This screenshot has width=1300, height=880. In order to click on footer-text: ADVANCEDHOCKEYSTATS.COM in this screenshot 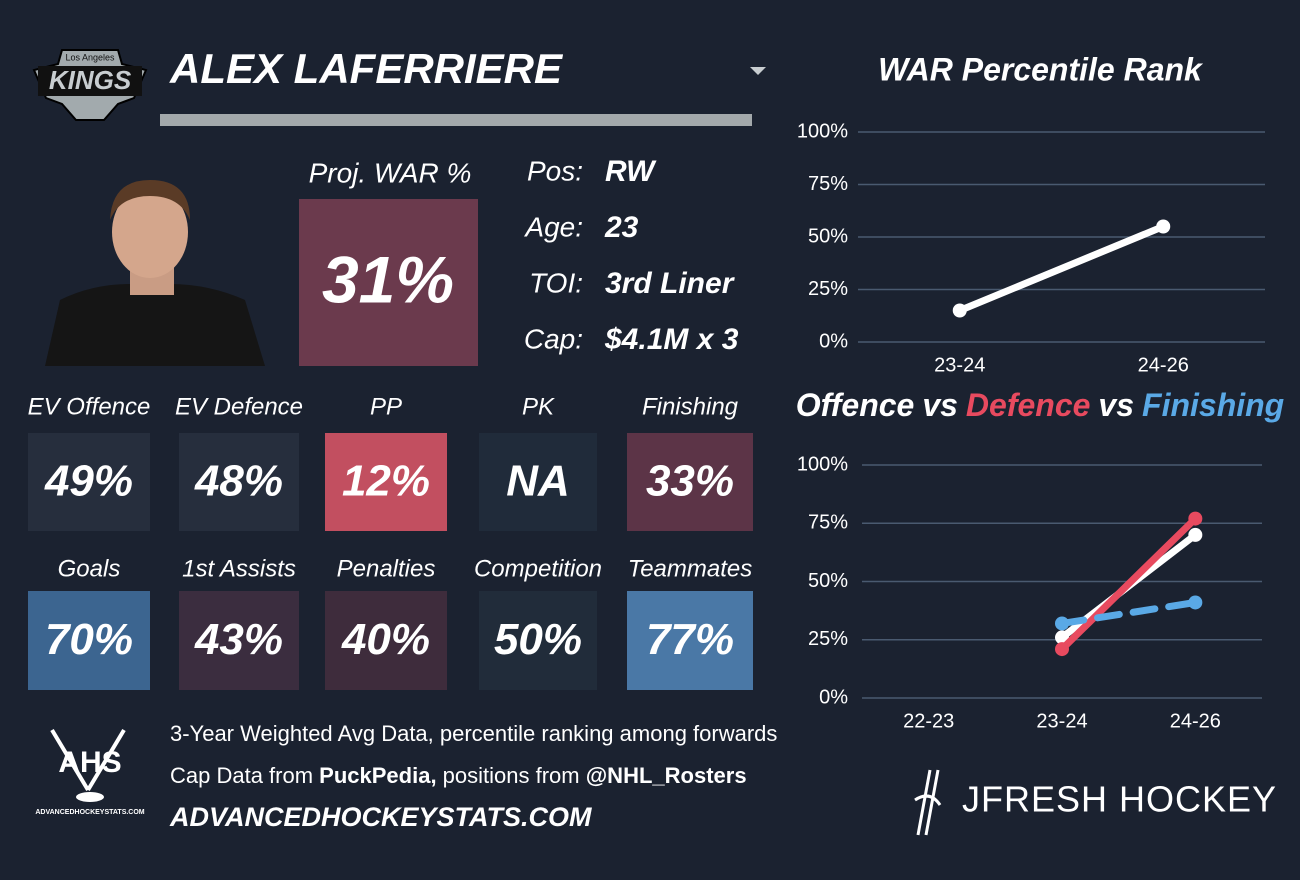, I will do `click(380, 817)`.